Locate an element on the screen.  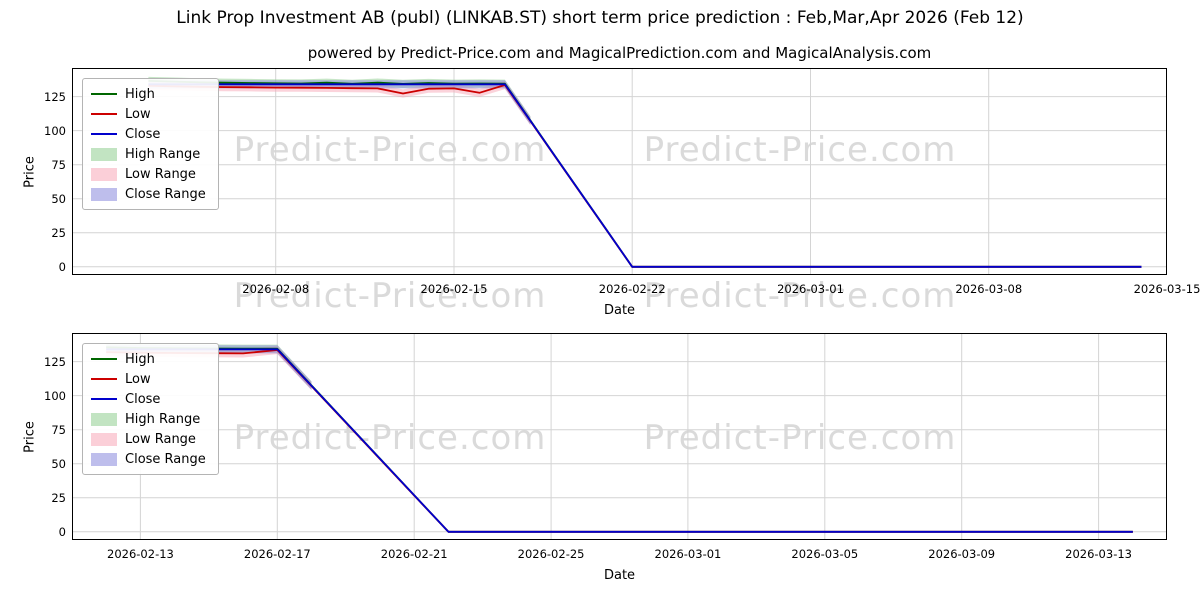
bottom-x-tick-label: 2026-03-09 is located at coordinates (962, 554).